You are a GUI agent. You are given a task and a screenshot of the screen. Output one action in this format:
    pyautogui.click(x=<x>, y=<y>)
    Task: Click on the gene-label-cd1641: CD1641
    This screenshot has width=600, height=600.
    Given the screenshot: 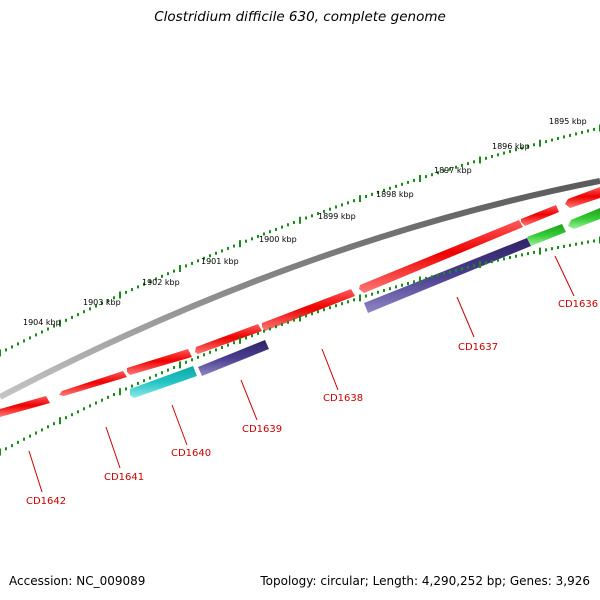 What is the action you would take?
    pyautogui.click(x=124, y=477)
    